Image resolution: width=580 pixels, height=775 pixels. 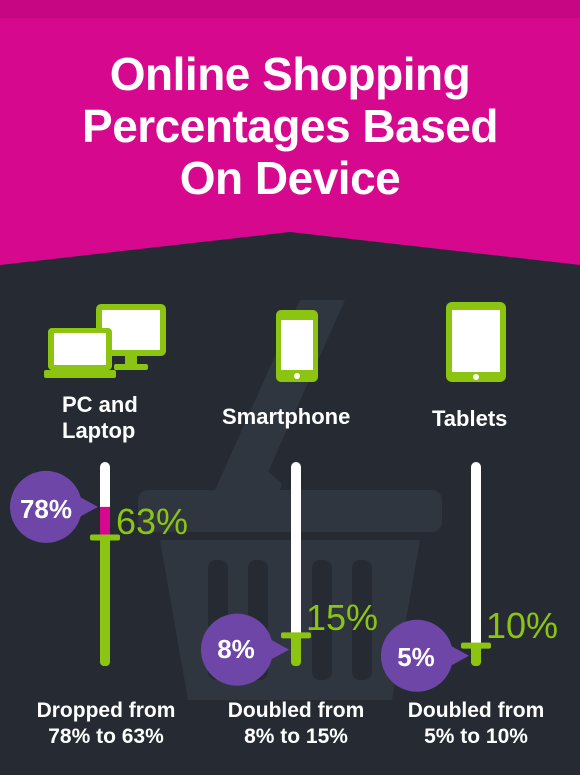 I want to click on gauge-fill-smartphone, so click(x=296, y=650).